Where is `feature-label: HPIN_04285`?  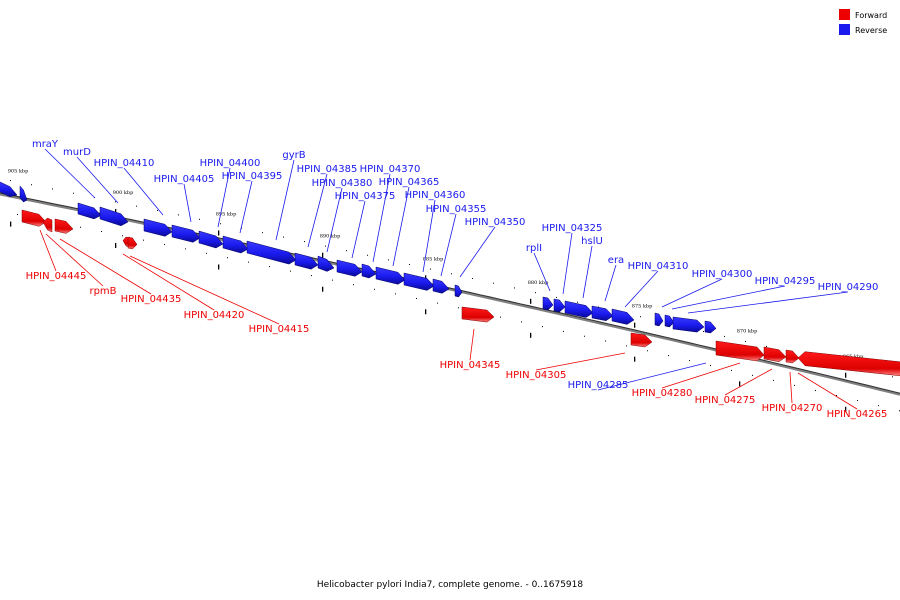
feature-label: HPIN_04285 is located at coordinates (598, 385).